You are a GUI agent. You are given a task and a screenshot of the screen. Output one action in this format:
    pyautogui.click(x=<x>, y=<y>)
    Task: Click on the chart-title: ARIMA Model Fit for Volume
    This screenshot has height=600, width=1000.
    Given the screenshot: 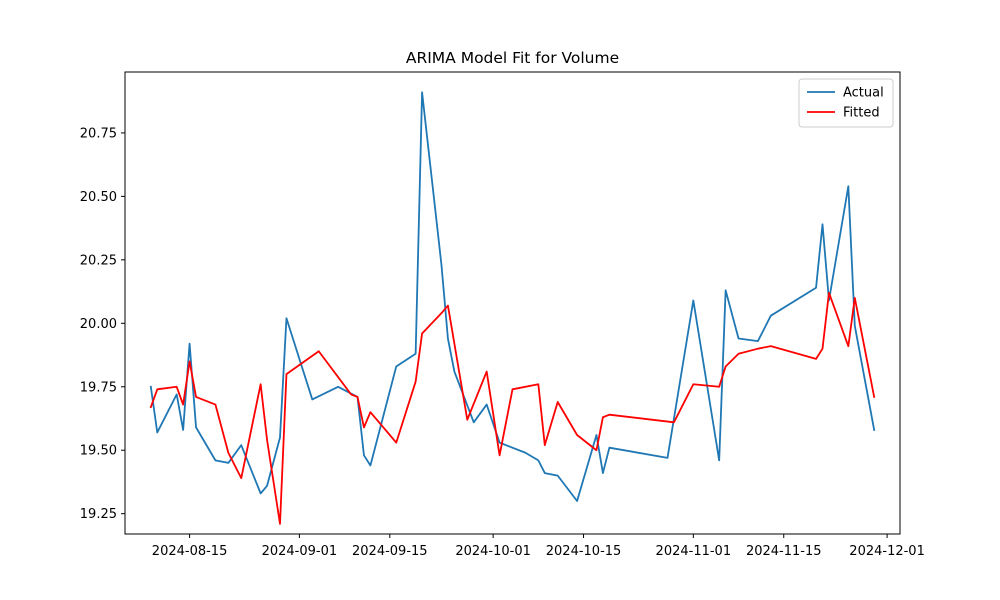 What is the action you would take?
    pyautogui.click(x=512, y=58)
    